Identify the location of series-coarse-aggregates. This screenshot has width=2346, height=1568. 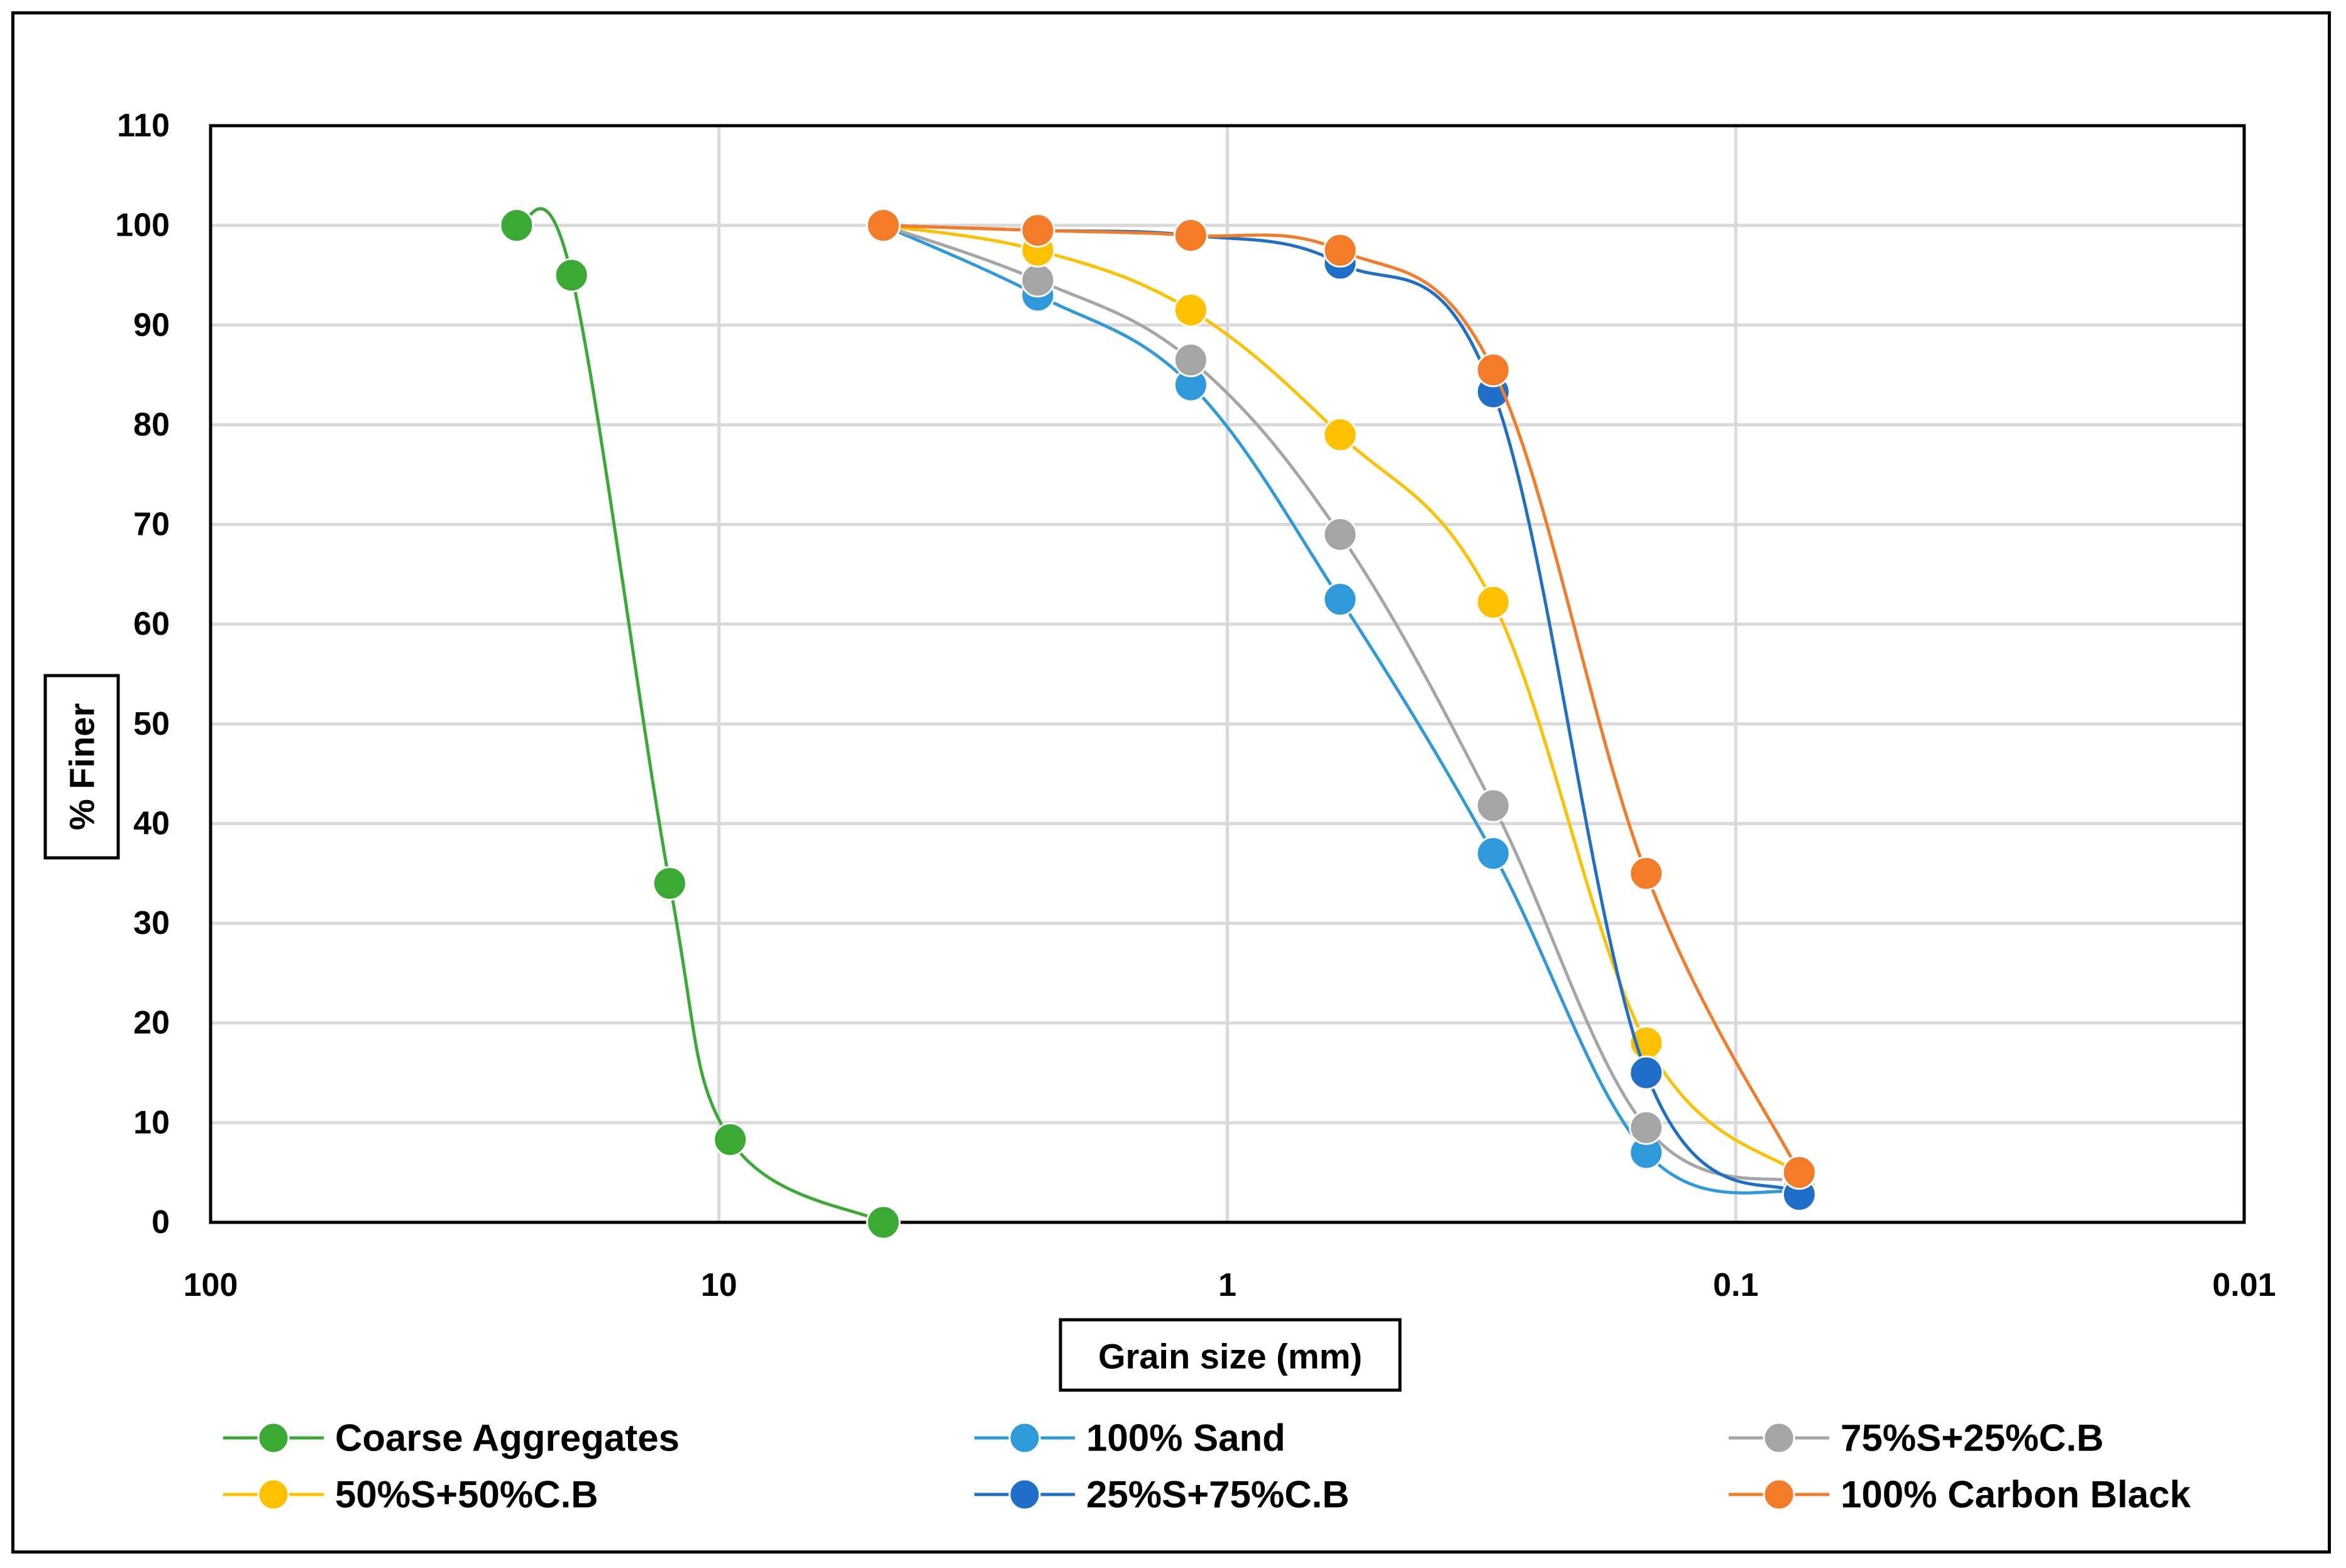
(700, 723).